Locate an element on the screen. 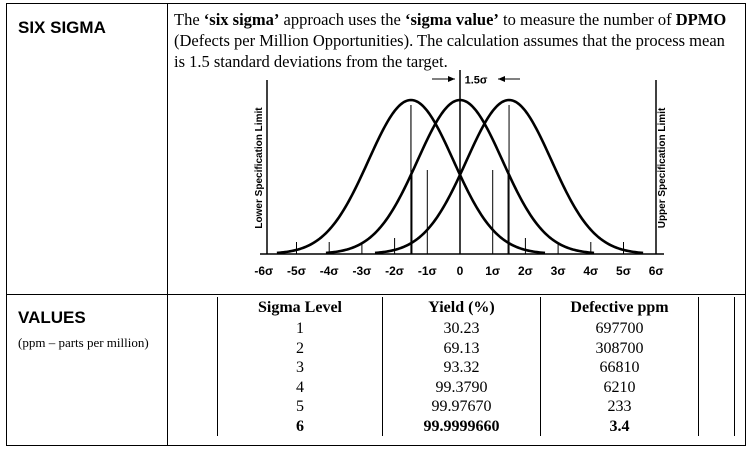 The image size is (755, 454). values-heading: VALUES is located at coordinates (52, 317).